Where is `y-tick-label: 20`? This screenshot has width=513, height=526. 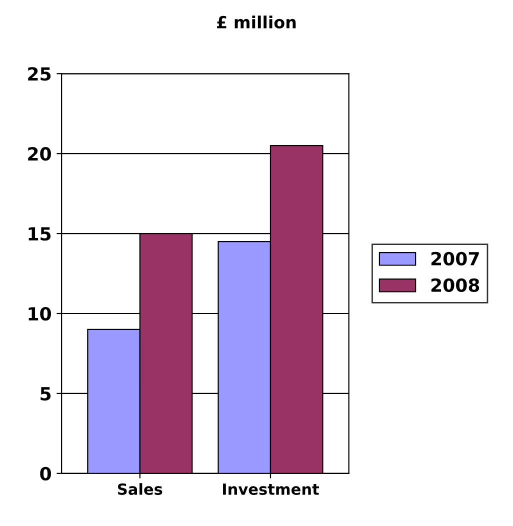 y-tick-label: 20 is located at coordinates (39, 154).